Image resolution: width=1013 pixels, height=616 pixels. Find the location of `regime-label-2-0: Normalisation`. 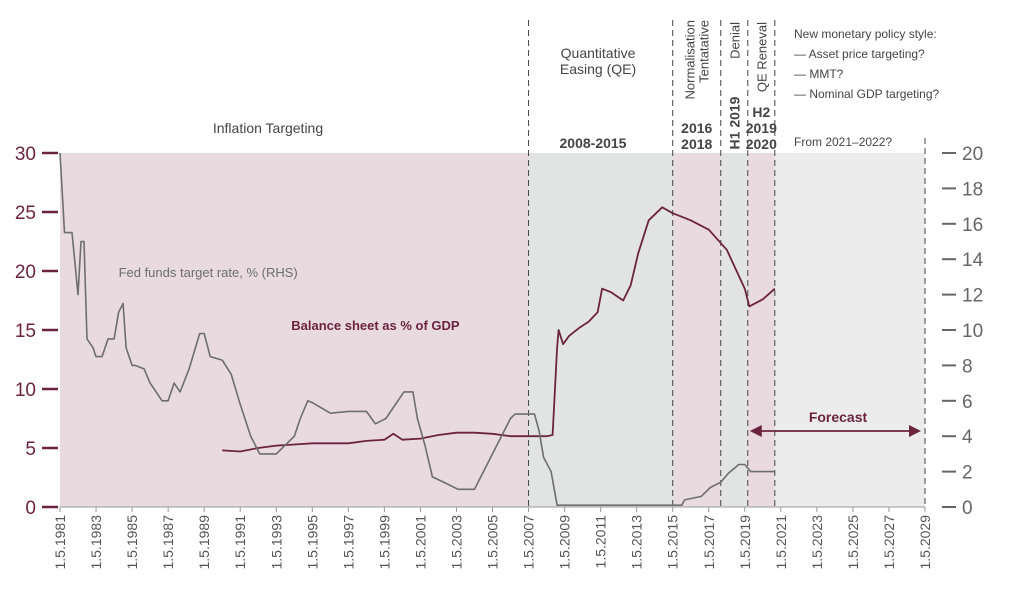

regime-label-2-0: Normalisation is located at coordinates (690, 59).